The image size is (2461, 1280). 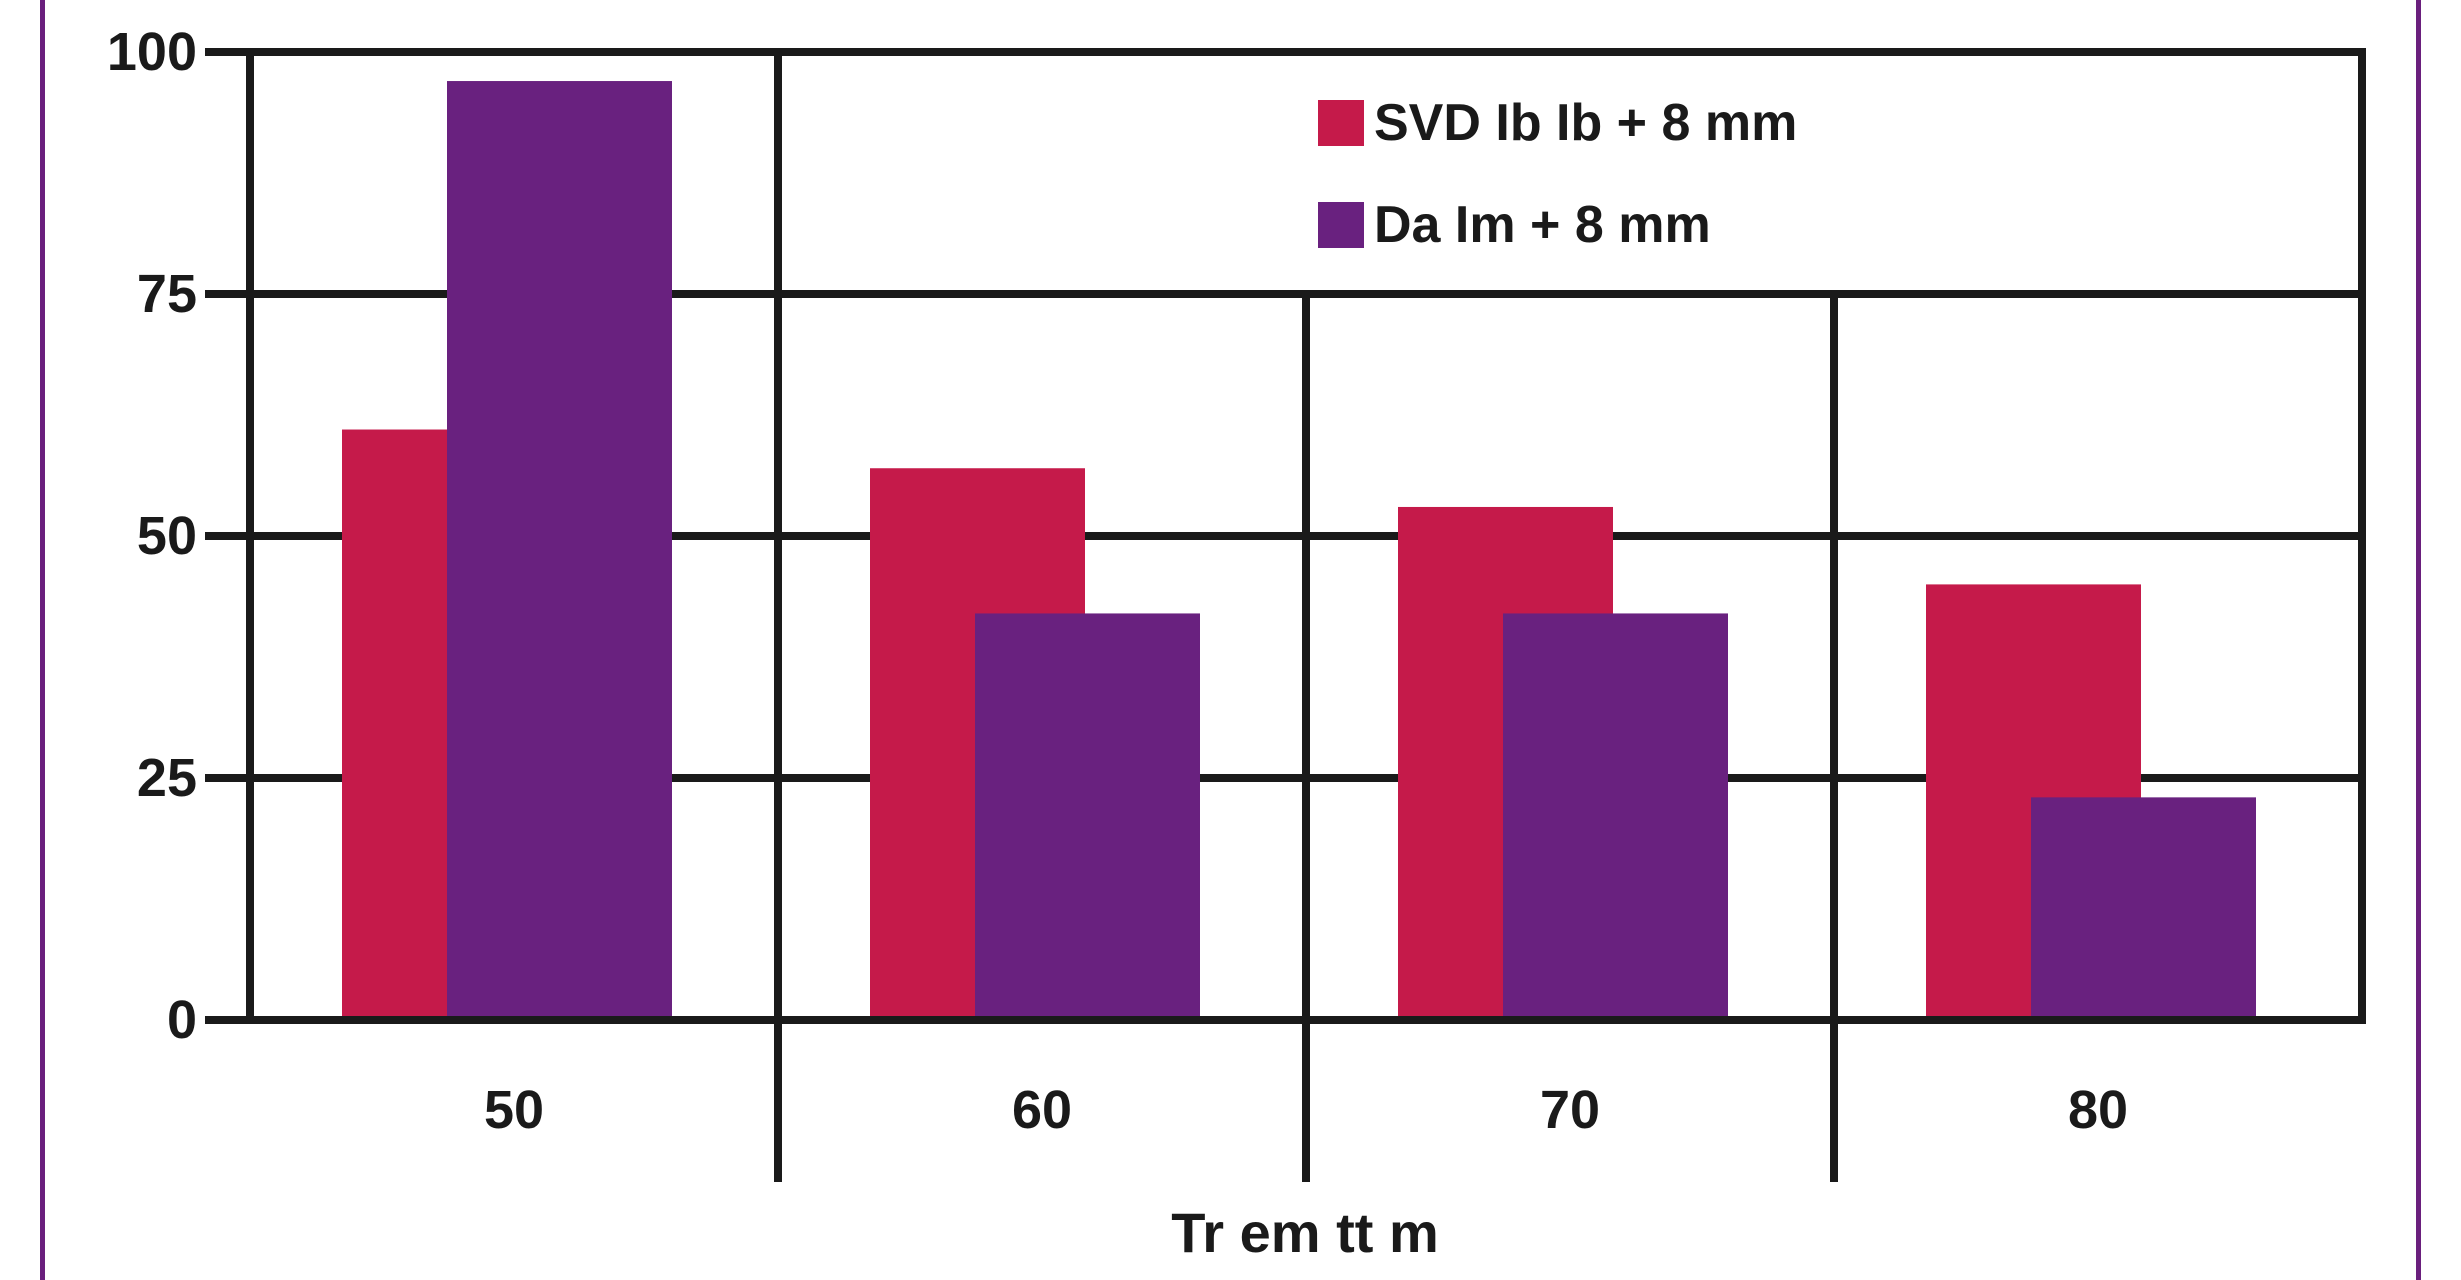 I want to click on x-tick-label: 60, so click(x=1042, y=1110).